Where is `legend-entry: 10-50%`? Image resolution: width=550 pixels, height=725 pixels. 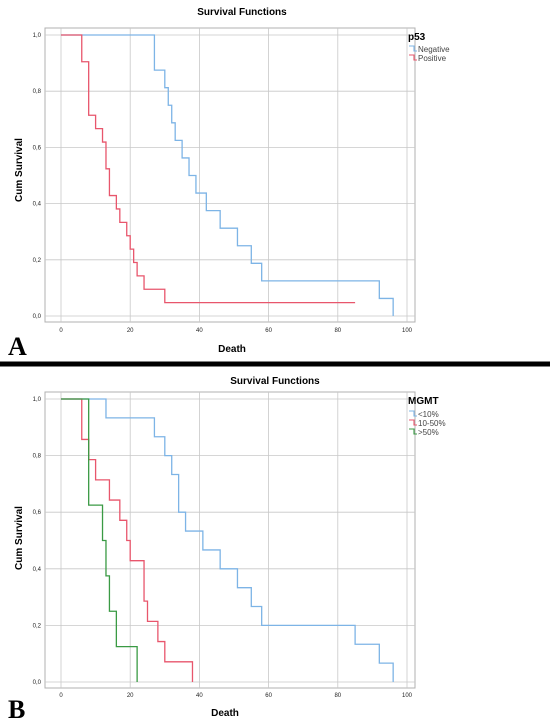 legend-entry: 10-50% is located at coordinates (432, 423).